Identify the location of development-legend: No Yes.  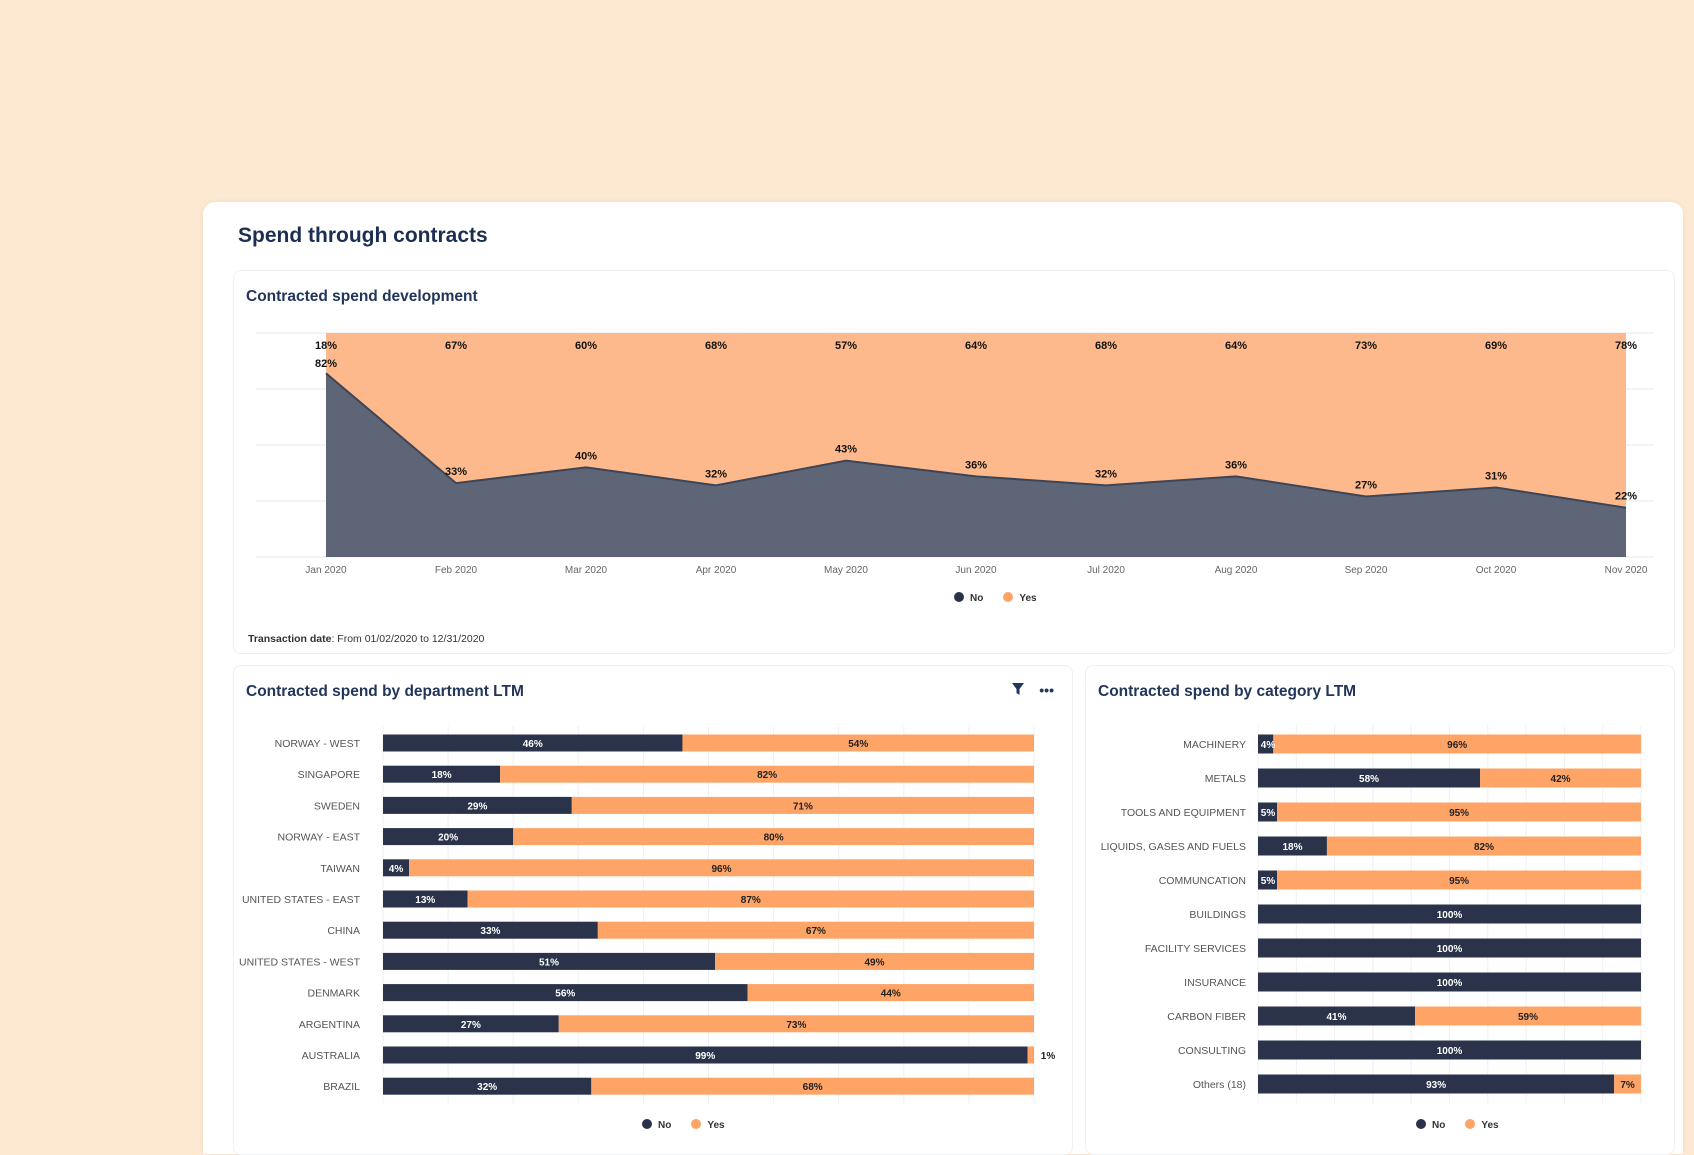
(995, 598).